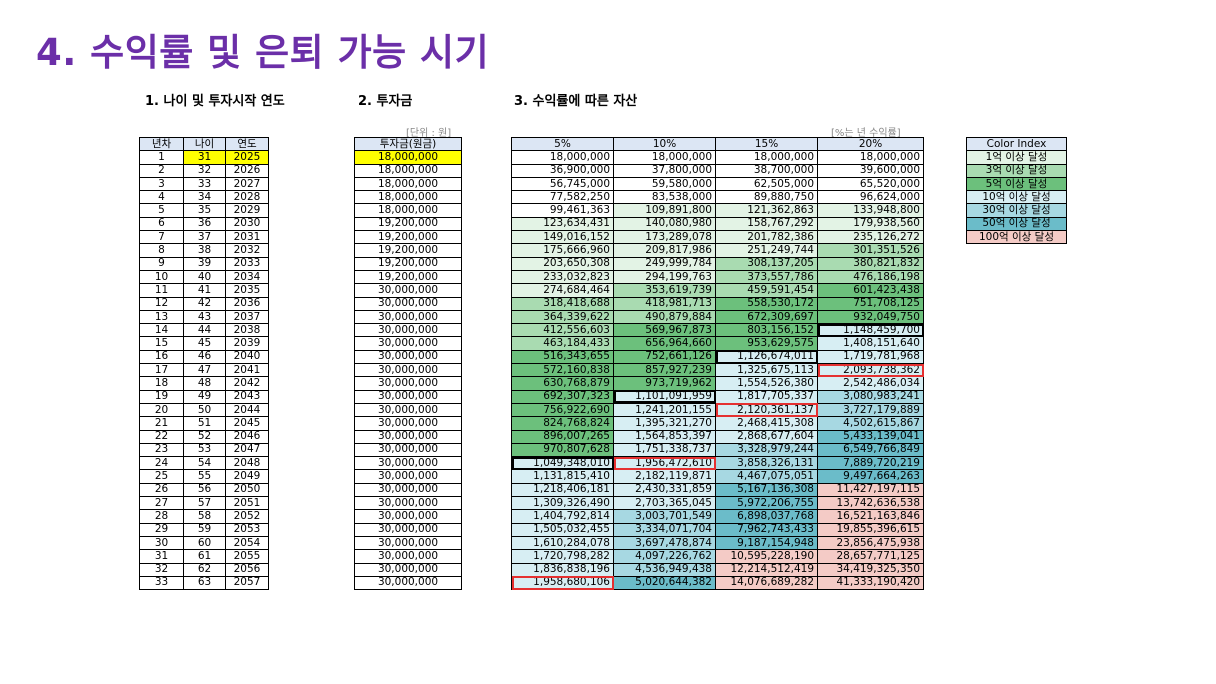 The image size is (1216, 684). What do you see at coordinates (204, 556) in the screenshot?
I see `table-row: 31 61 2055` at bounding box center [204, 556].